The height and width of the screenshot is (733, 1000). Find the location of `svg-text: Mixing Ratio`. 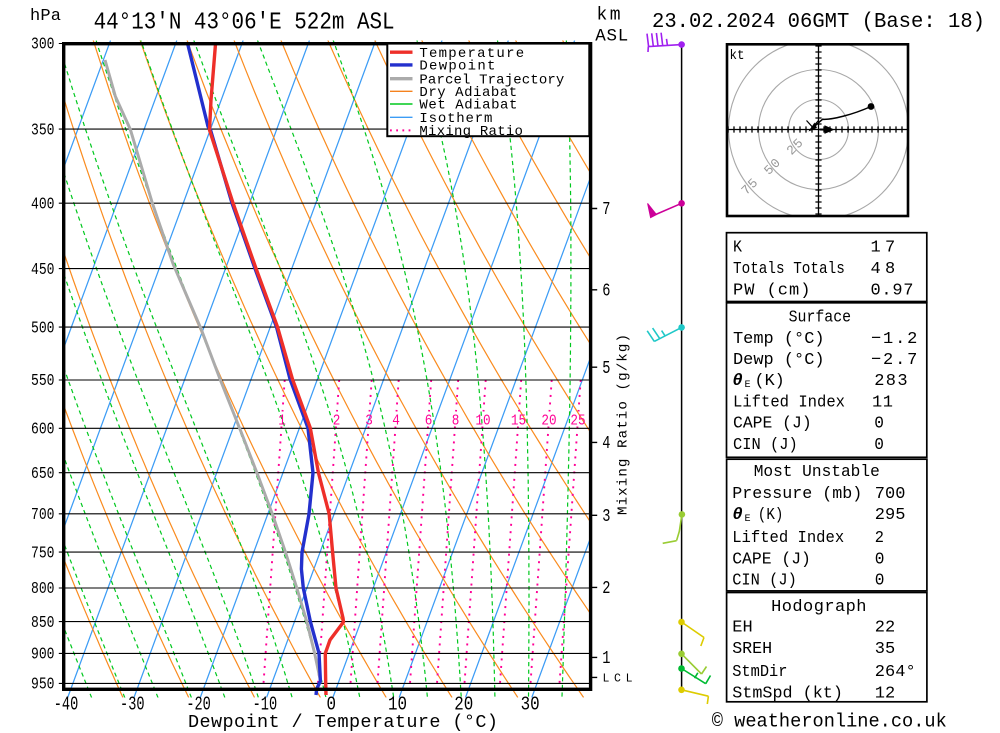

svg-text: Mixing Ratio is located at coordinates (471, 132).